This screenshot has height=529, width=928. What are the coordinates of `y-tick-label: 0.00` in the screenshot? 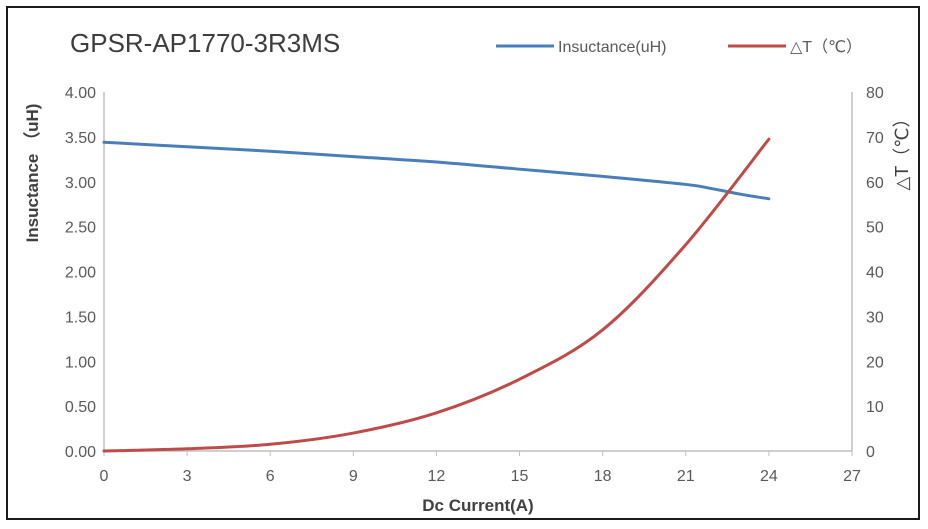 It's located at (80, 452).